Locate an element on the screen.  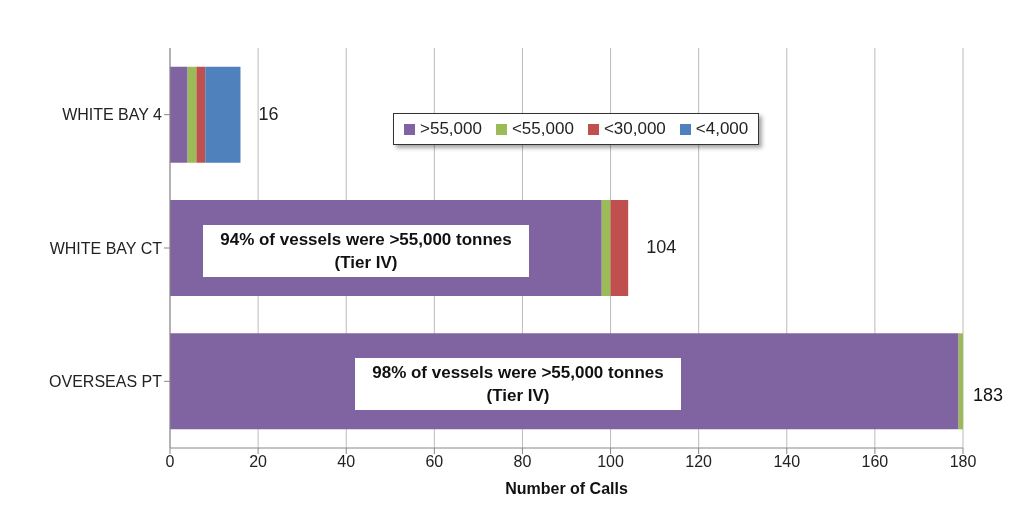
x-tick-label: 60 is located at coordinates (434, 462).